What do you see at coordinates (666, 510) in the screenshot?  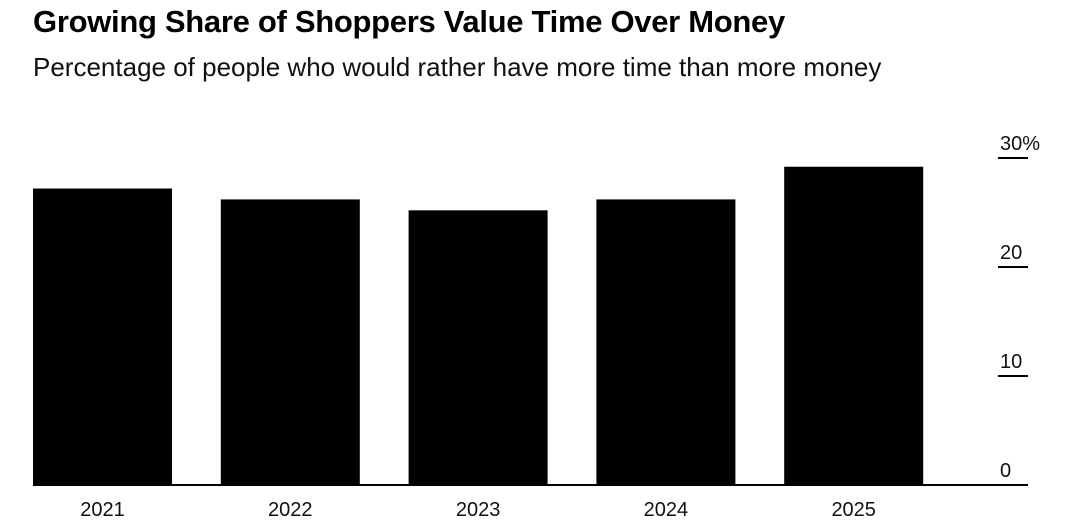 I see `x-tick-label-2024: 2024` at bounding box center [666, 510].